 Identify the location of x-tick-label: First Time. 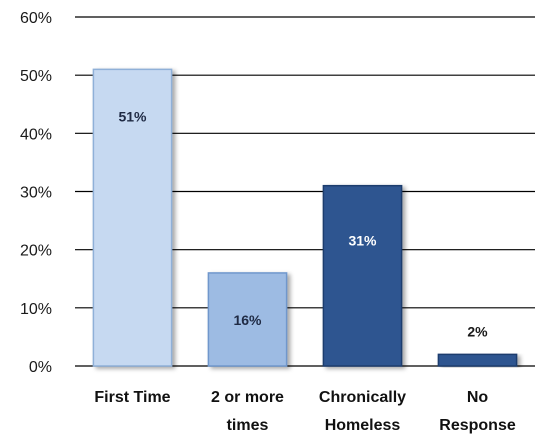
(132, 397).